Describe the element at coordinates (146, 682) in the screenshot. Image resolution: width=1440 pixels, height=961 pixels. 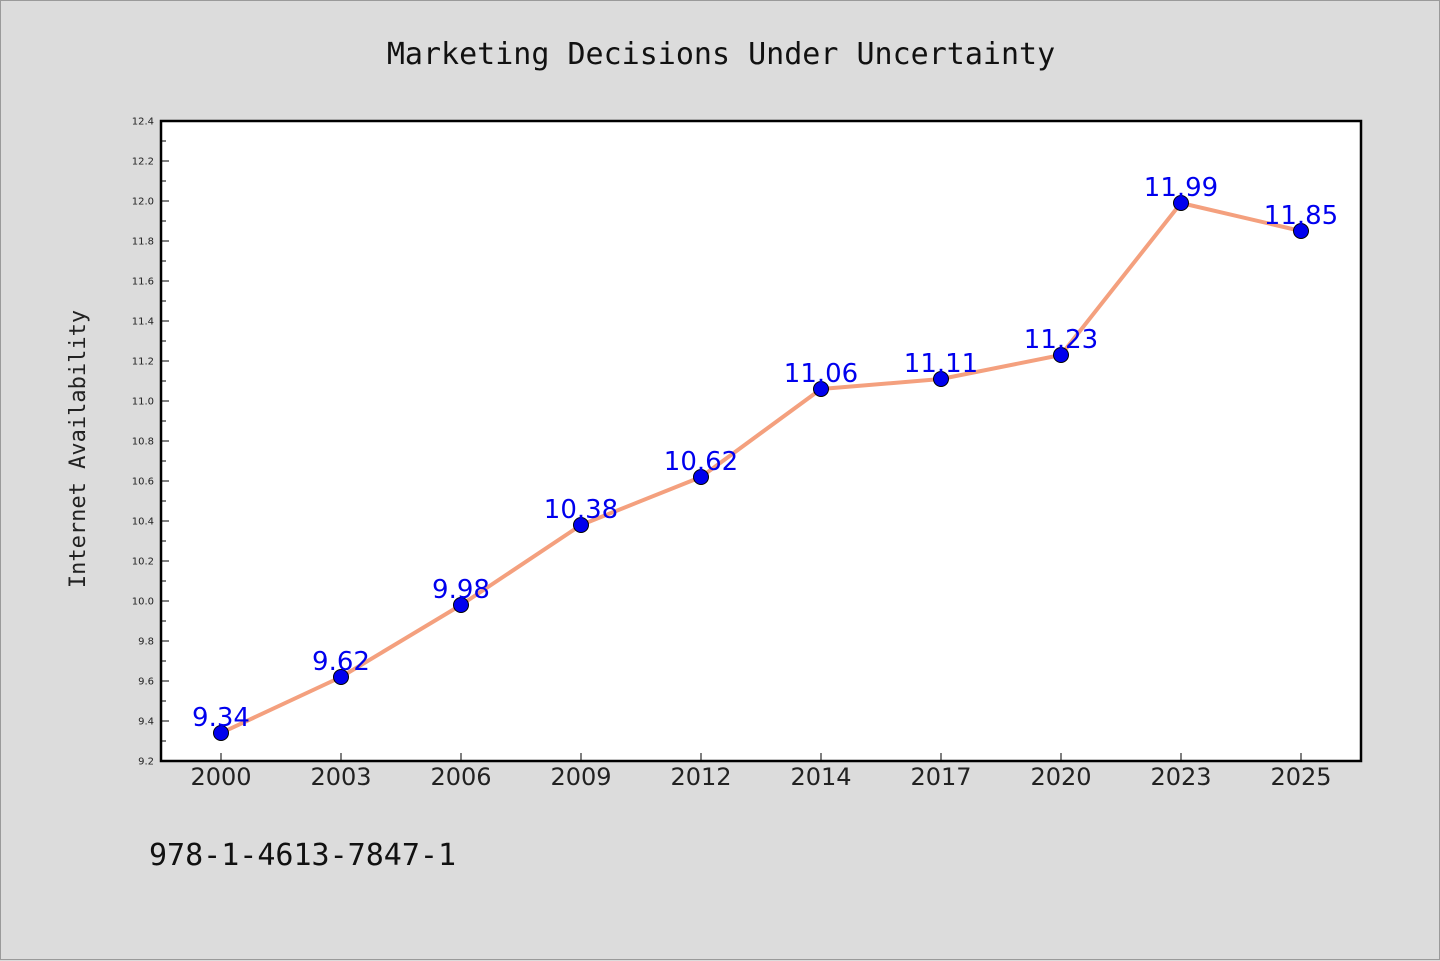
I see `y-tick-label: 9.6` at that location.